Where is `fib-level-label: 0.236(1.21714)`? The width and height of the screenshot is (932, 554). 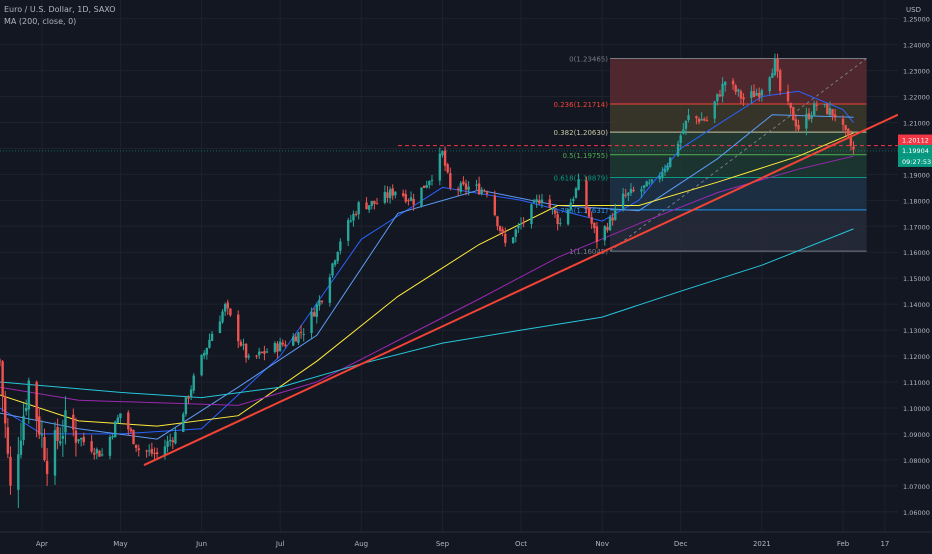
fib-level-label: 0.236(1.21714) is located at coordinates (581, 105).